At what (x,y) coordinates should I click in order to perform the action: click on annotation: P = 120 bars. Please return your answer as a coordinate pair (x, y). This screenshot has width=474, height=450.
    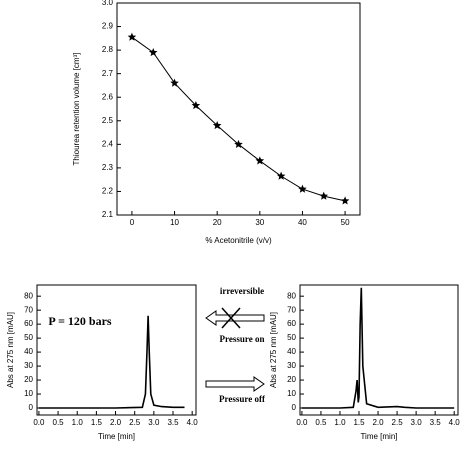
    Looking at the image, I should click on (80, 321).